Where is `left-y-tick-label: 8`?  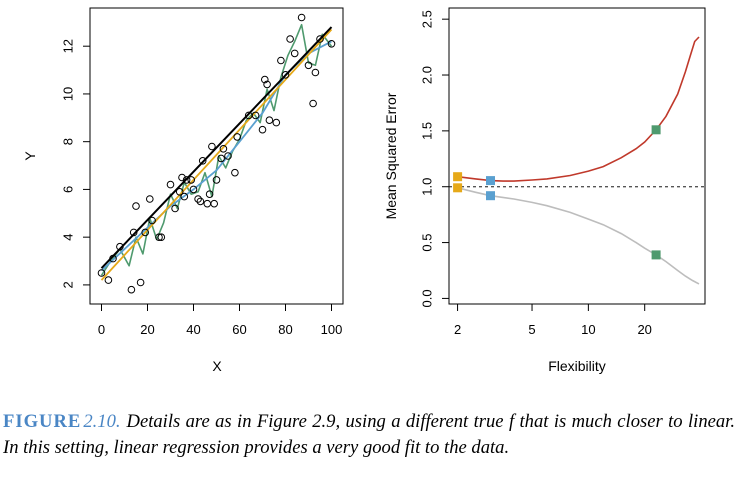
left-y-tick-label: 8 is located at coordinates (68, 141).